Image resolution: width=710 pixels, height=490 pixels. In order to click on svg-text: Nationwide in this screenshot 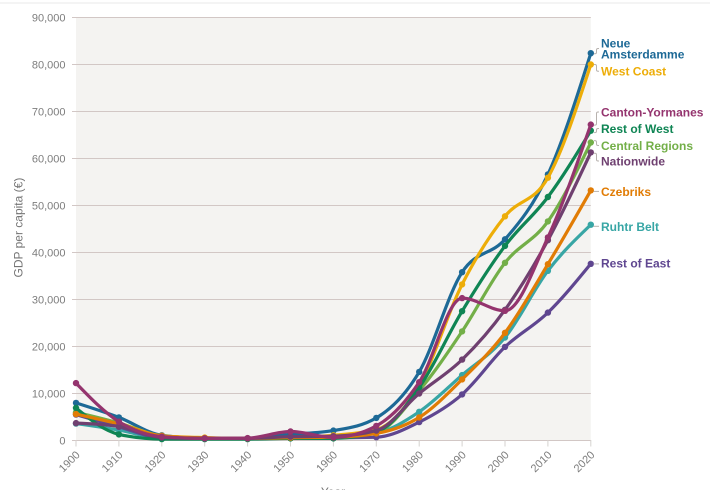, I will do `click(633, 161)`.